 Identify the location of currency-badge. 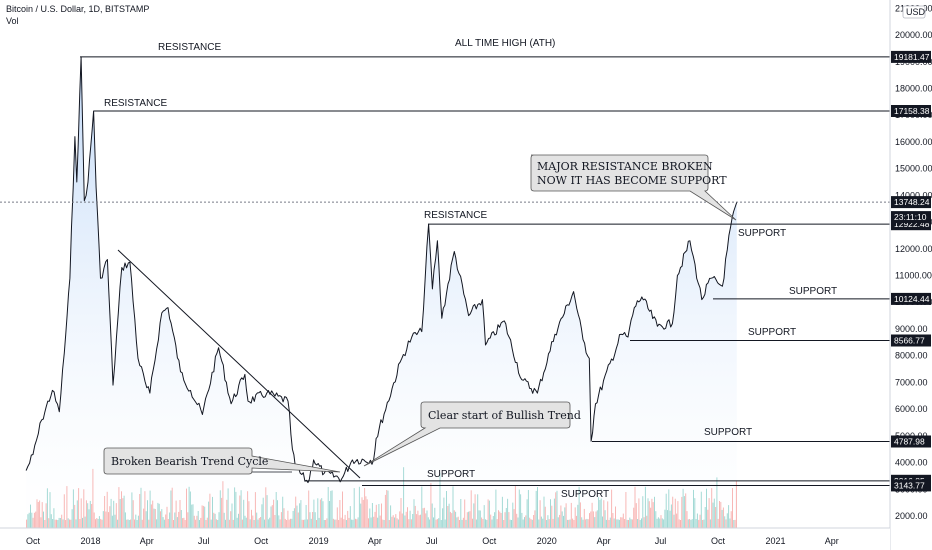
(914, 12).